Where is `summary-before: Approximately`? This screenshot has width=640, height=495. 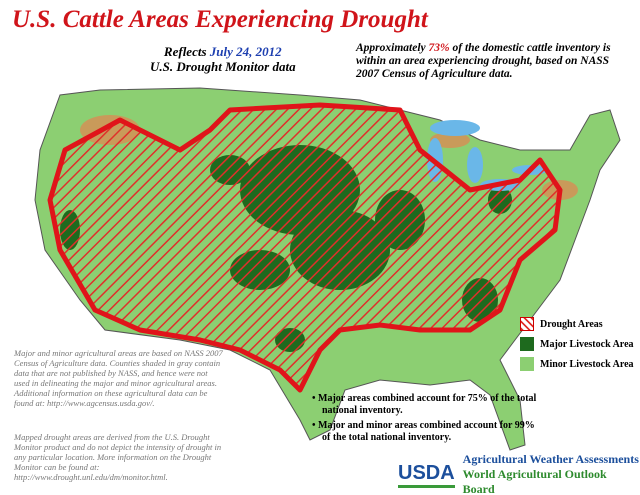
summary-before: Approximately is located at coordinates (391, 48).